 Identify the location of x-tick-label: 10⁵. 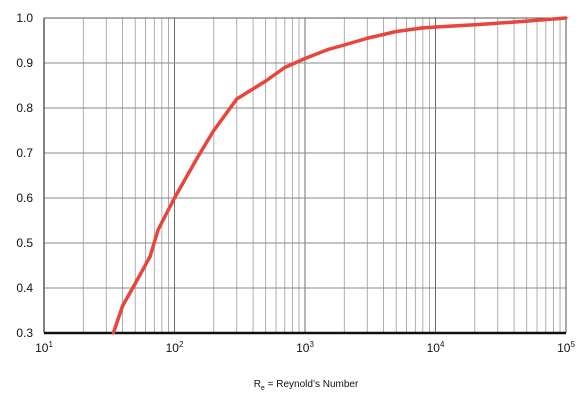
(566, 347).